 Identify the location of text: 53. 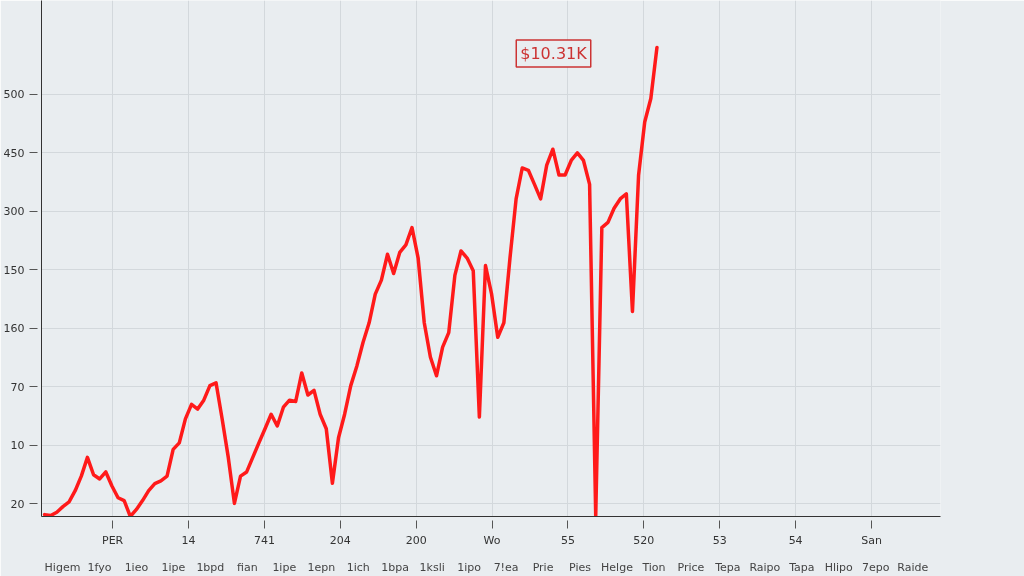
(719, 540).